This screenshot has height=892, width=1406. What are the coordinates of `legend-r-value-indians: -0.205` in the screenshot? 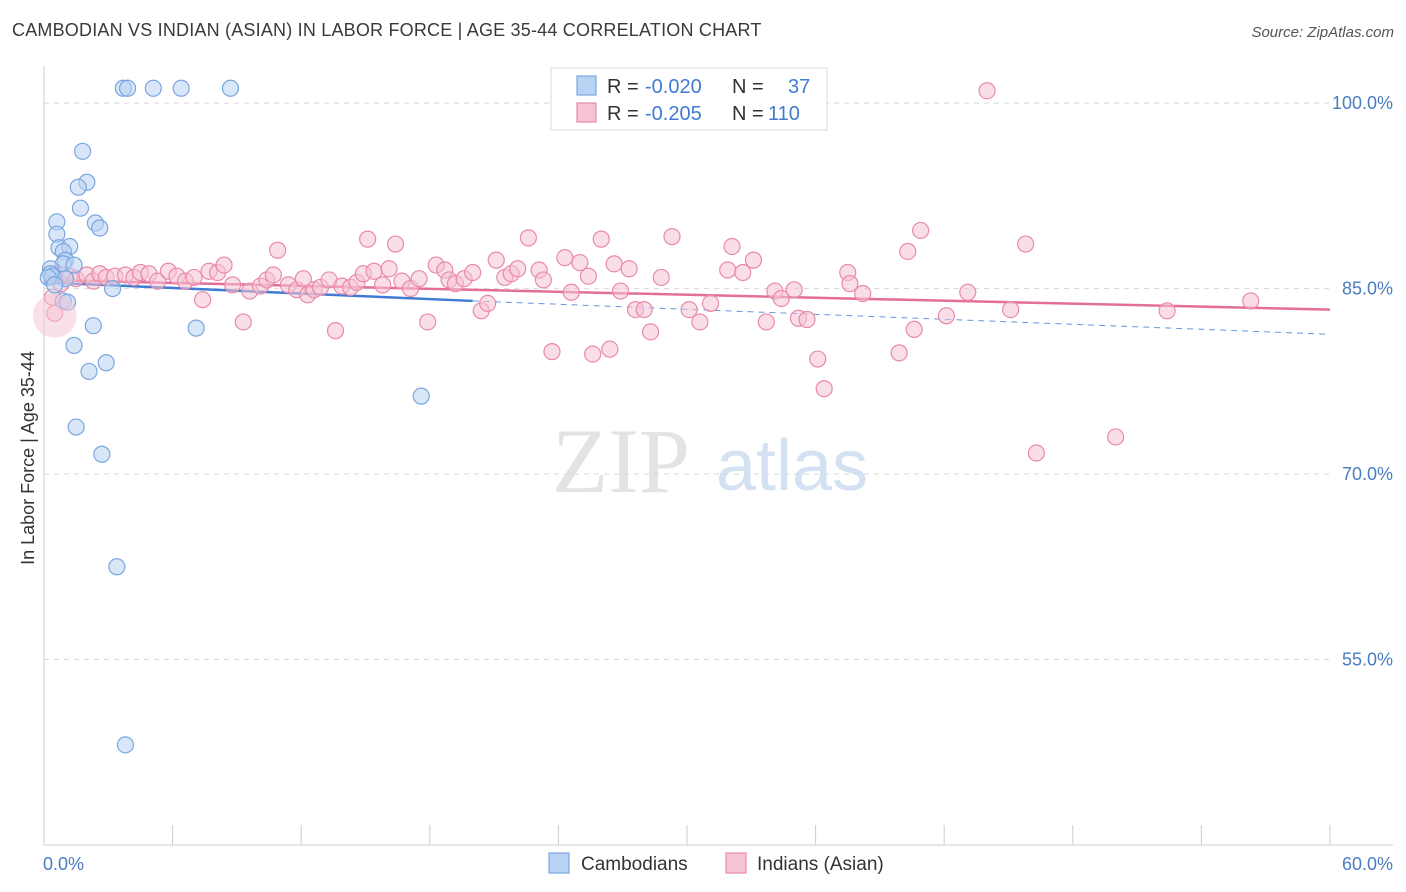 It's located at (673, 114).